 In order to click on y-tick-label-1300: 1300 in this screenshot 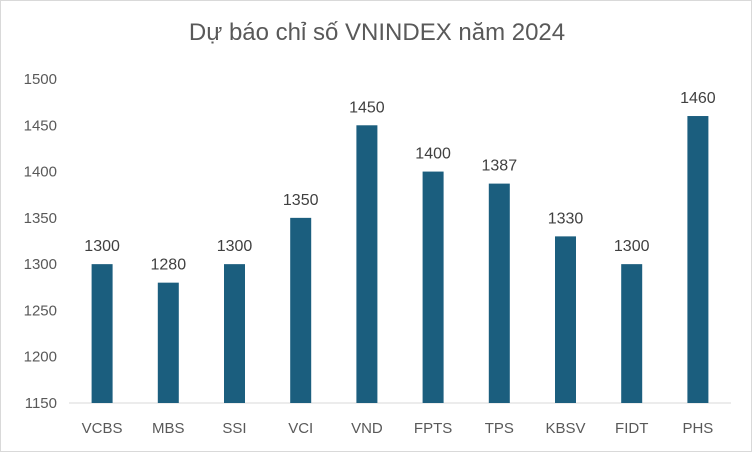, I will do `click(40, 264)`.